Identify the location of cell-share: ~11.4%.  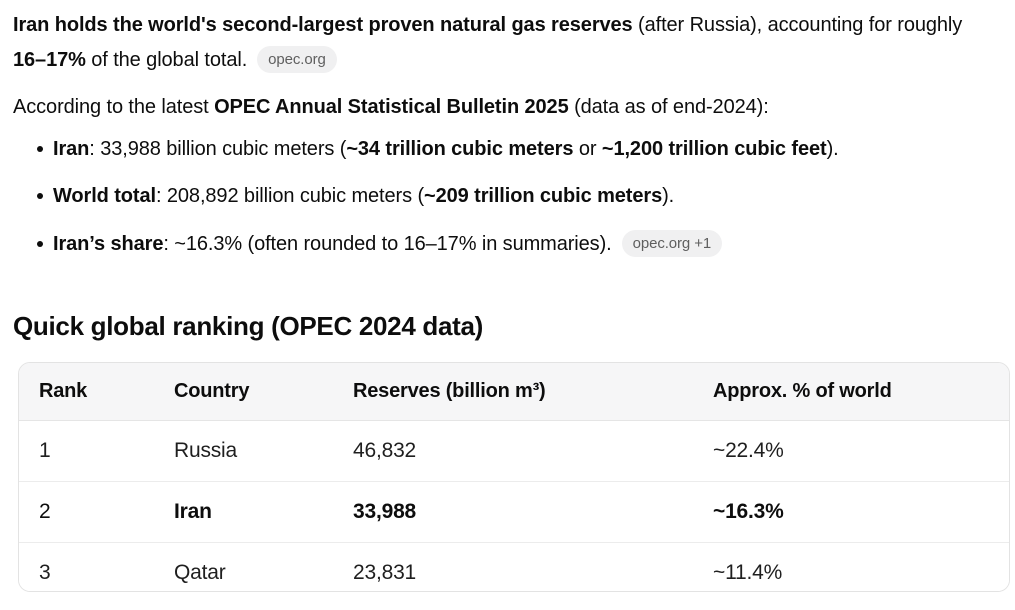
(851, 566).